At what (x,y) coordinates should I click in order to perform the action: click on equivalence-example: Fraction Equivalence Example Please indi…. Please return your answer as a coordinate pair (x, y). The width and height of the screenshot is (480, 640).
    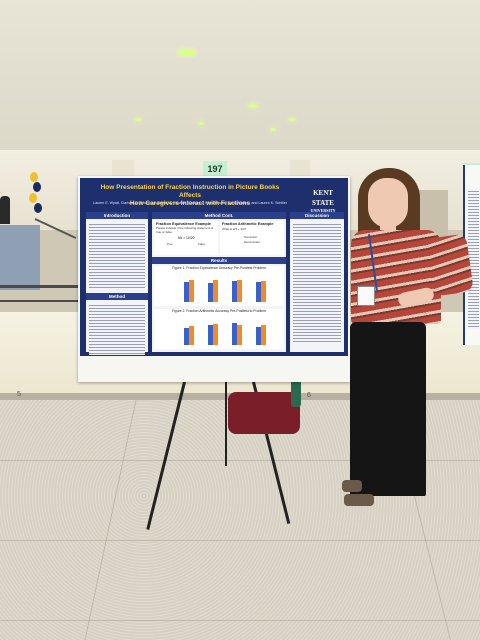
    Looking at the image, I should click on (186, 238).